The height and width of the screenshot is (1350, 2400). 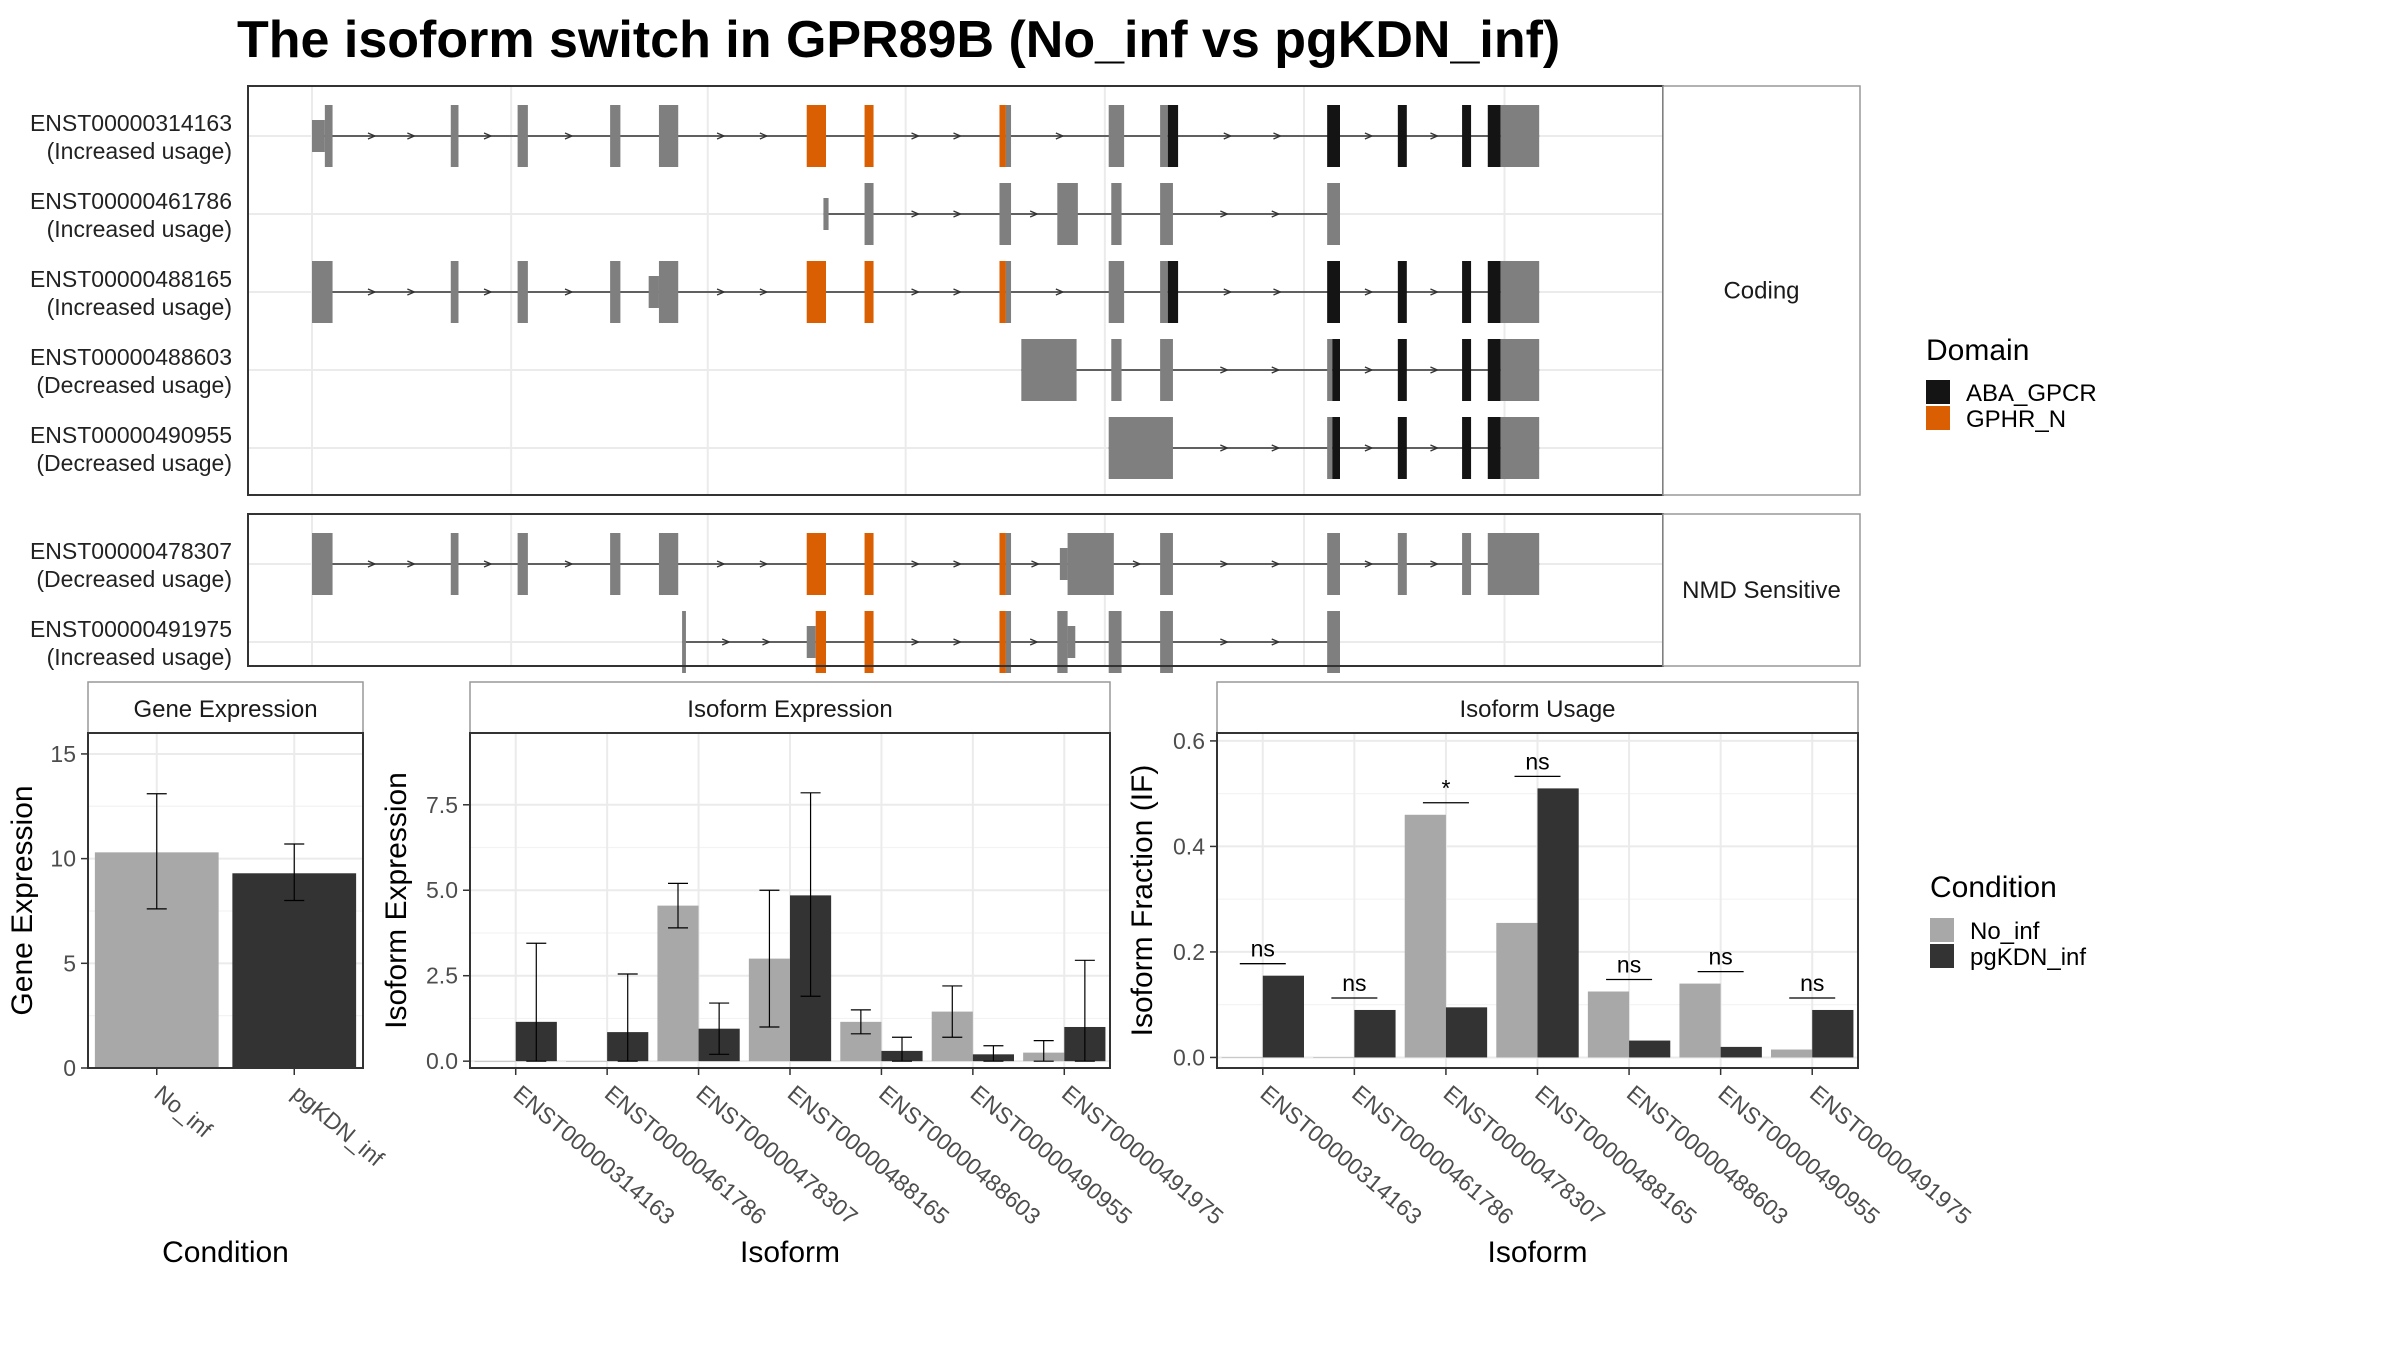 What do you see at coordinates (1189, 846) in the screenshot?
I see `y-tick-label: 0.4` at bounding box center [1189, 846].